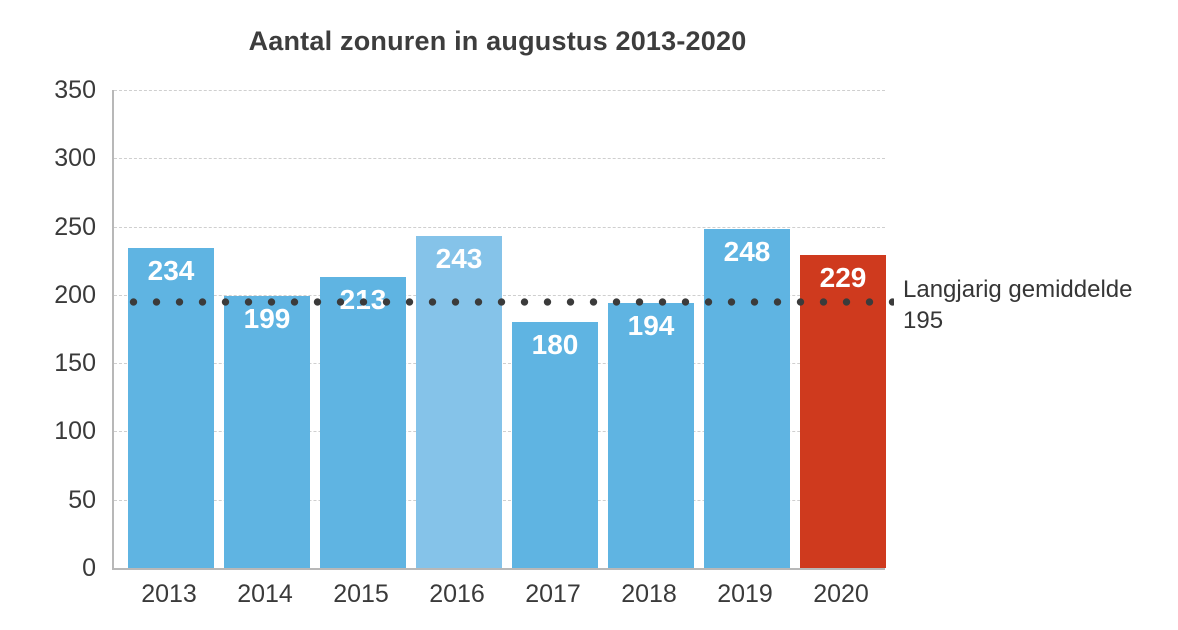  I want to click on average-line-value: 195, so click(923, 320).